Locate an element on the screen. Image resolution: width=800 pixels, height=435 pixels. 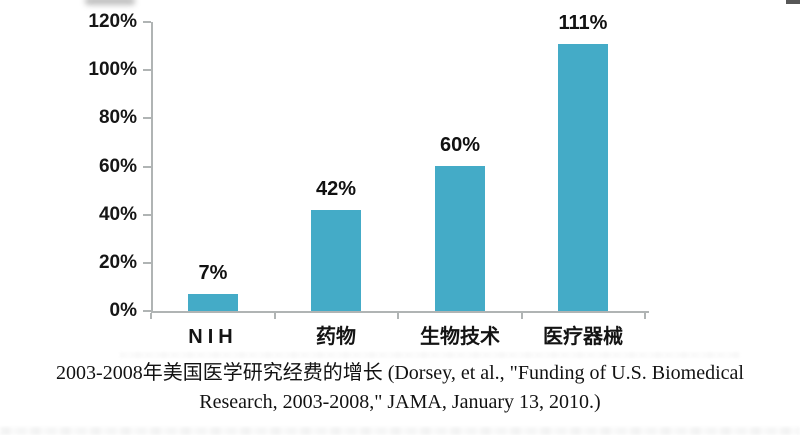
y-axis-tick-label: 80% is located at coordinates (117, 118).